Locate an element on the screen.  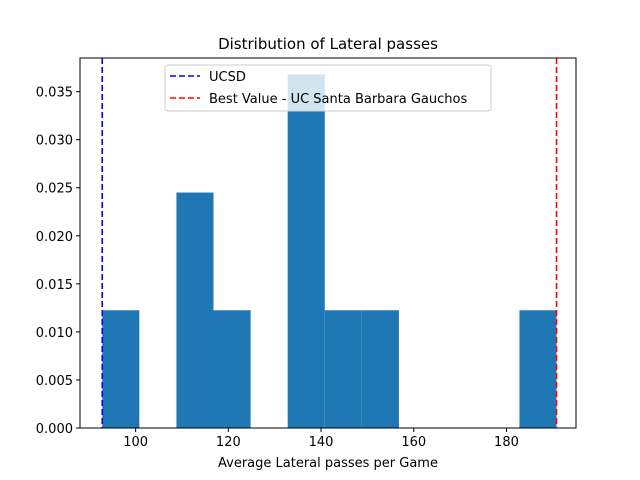
y-tick-label-1: 0.005 is located at coordinates (54, 381).